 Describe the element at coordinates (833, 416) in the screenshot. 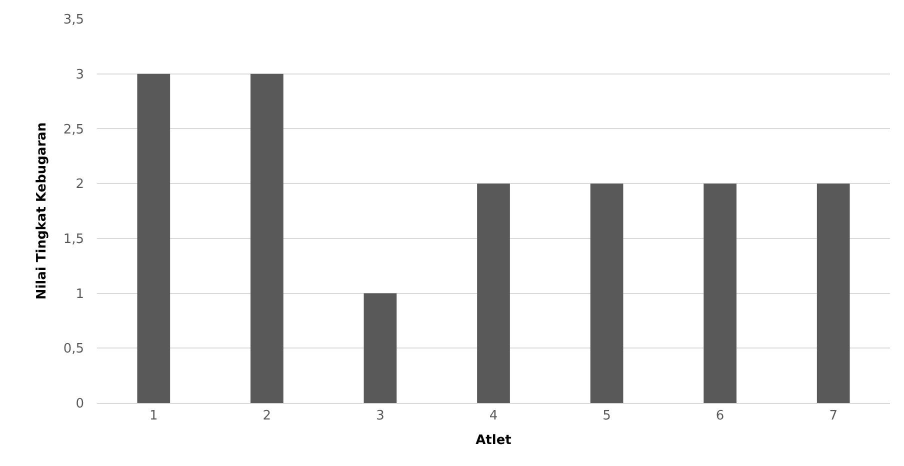

I see `x-tick-label: 7` at that location.